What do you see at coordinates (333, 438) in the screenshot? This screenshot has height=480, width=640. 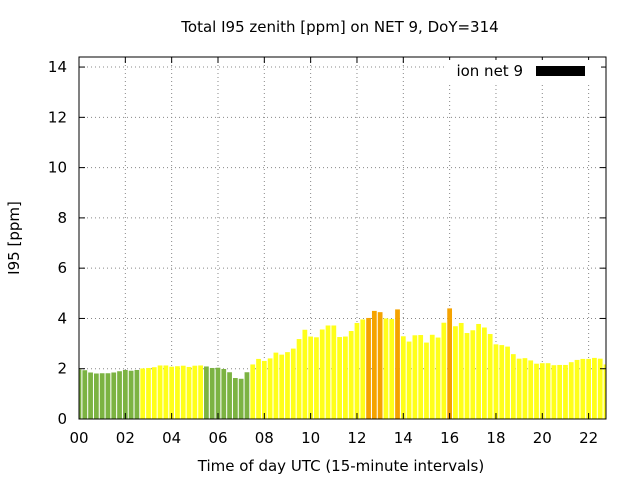 I see `x-tick-labels: 00 02 04 06 08 10 12 14 16 18 20 22` at bounding box center [333, 438].